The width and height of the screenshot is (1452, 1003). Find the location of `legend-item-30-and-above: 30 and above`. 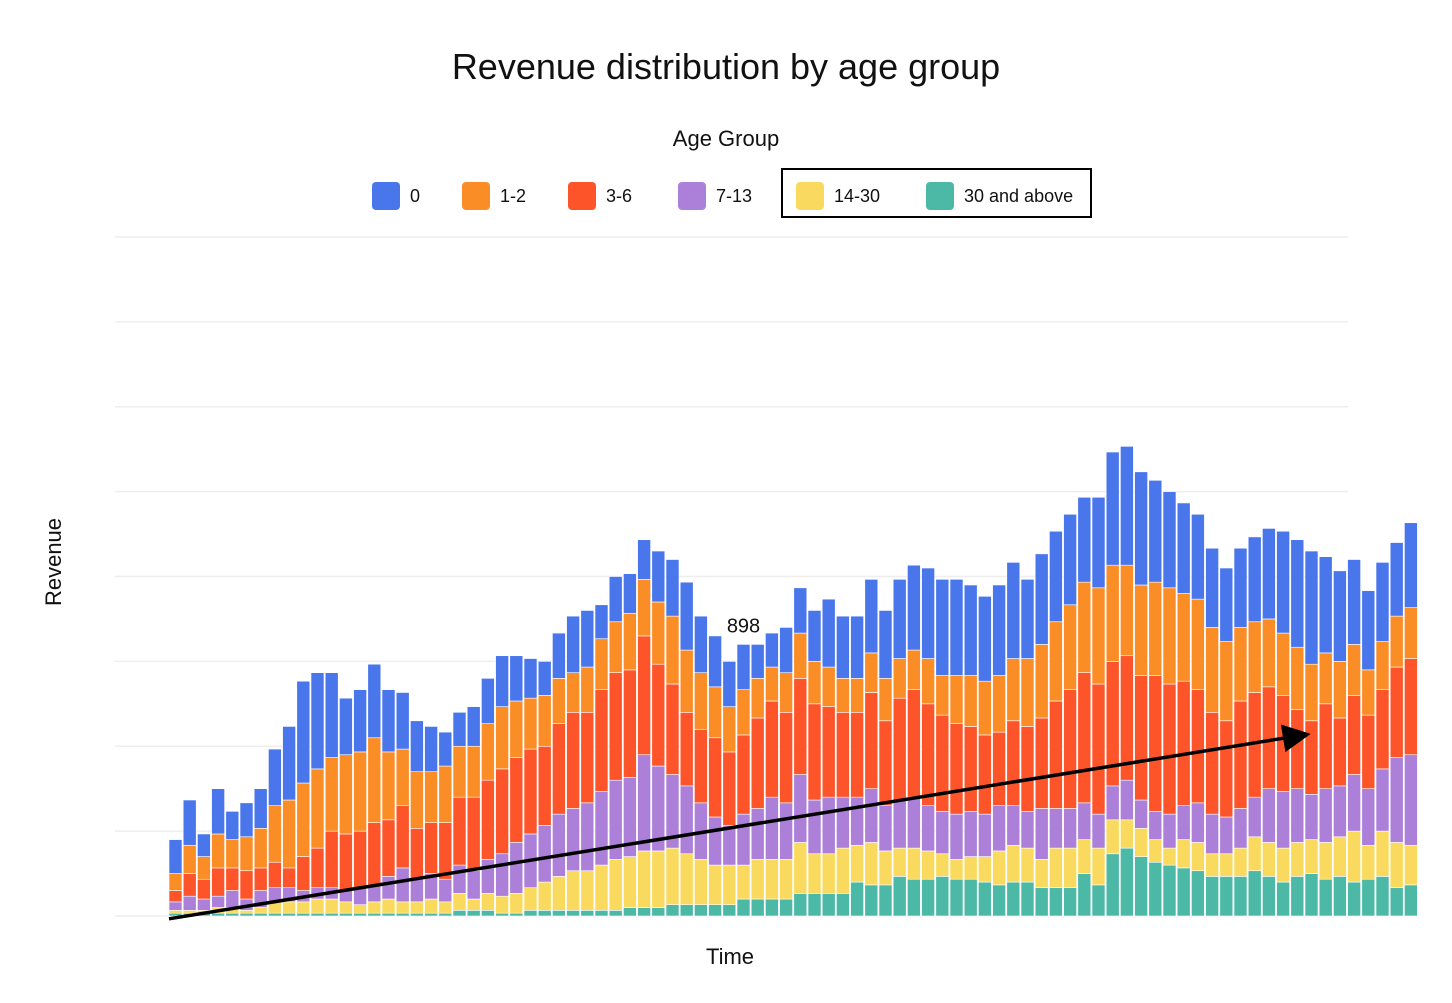

legend-item-30-and-above: 30 and above is located at coordinates (999, 196).